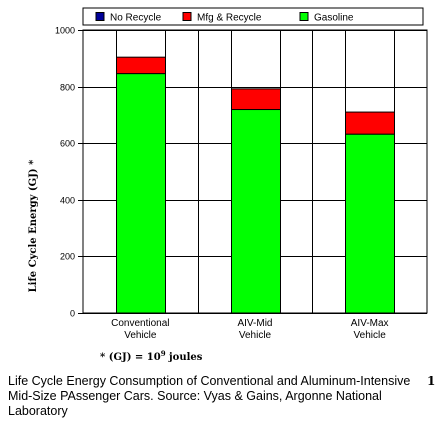 The width and height of the screenshot is (444, 448). I want to click on legend-box, so click(253, 16).